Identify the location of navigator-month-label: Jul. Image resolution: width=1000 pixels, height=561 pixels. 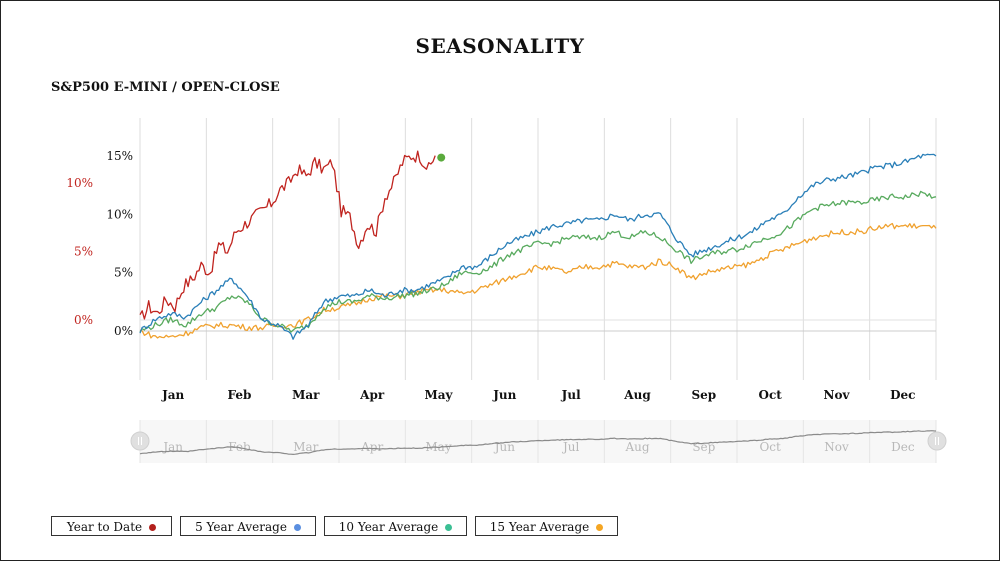
(570, 447).